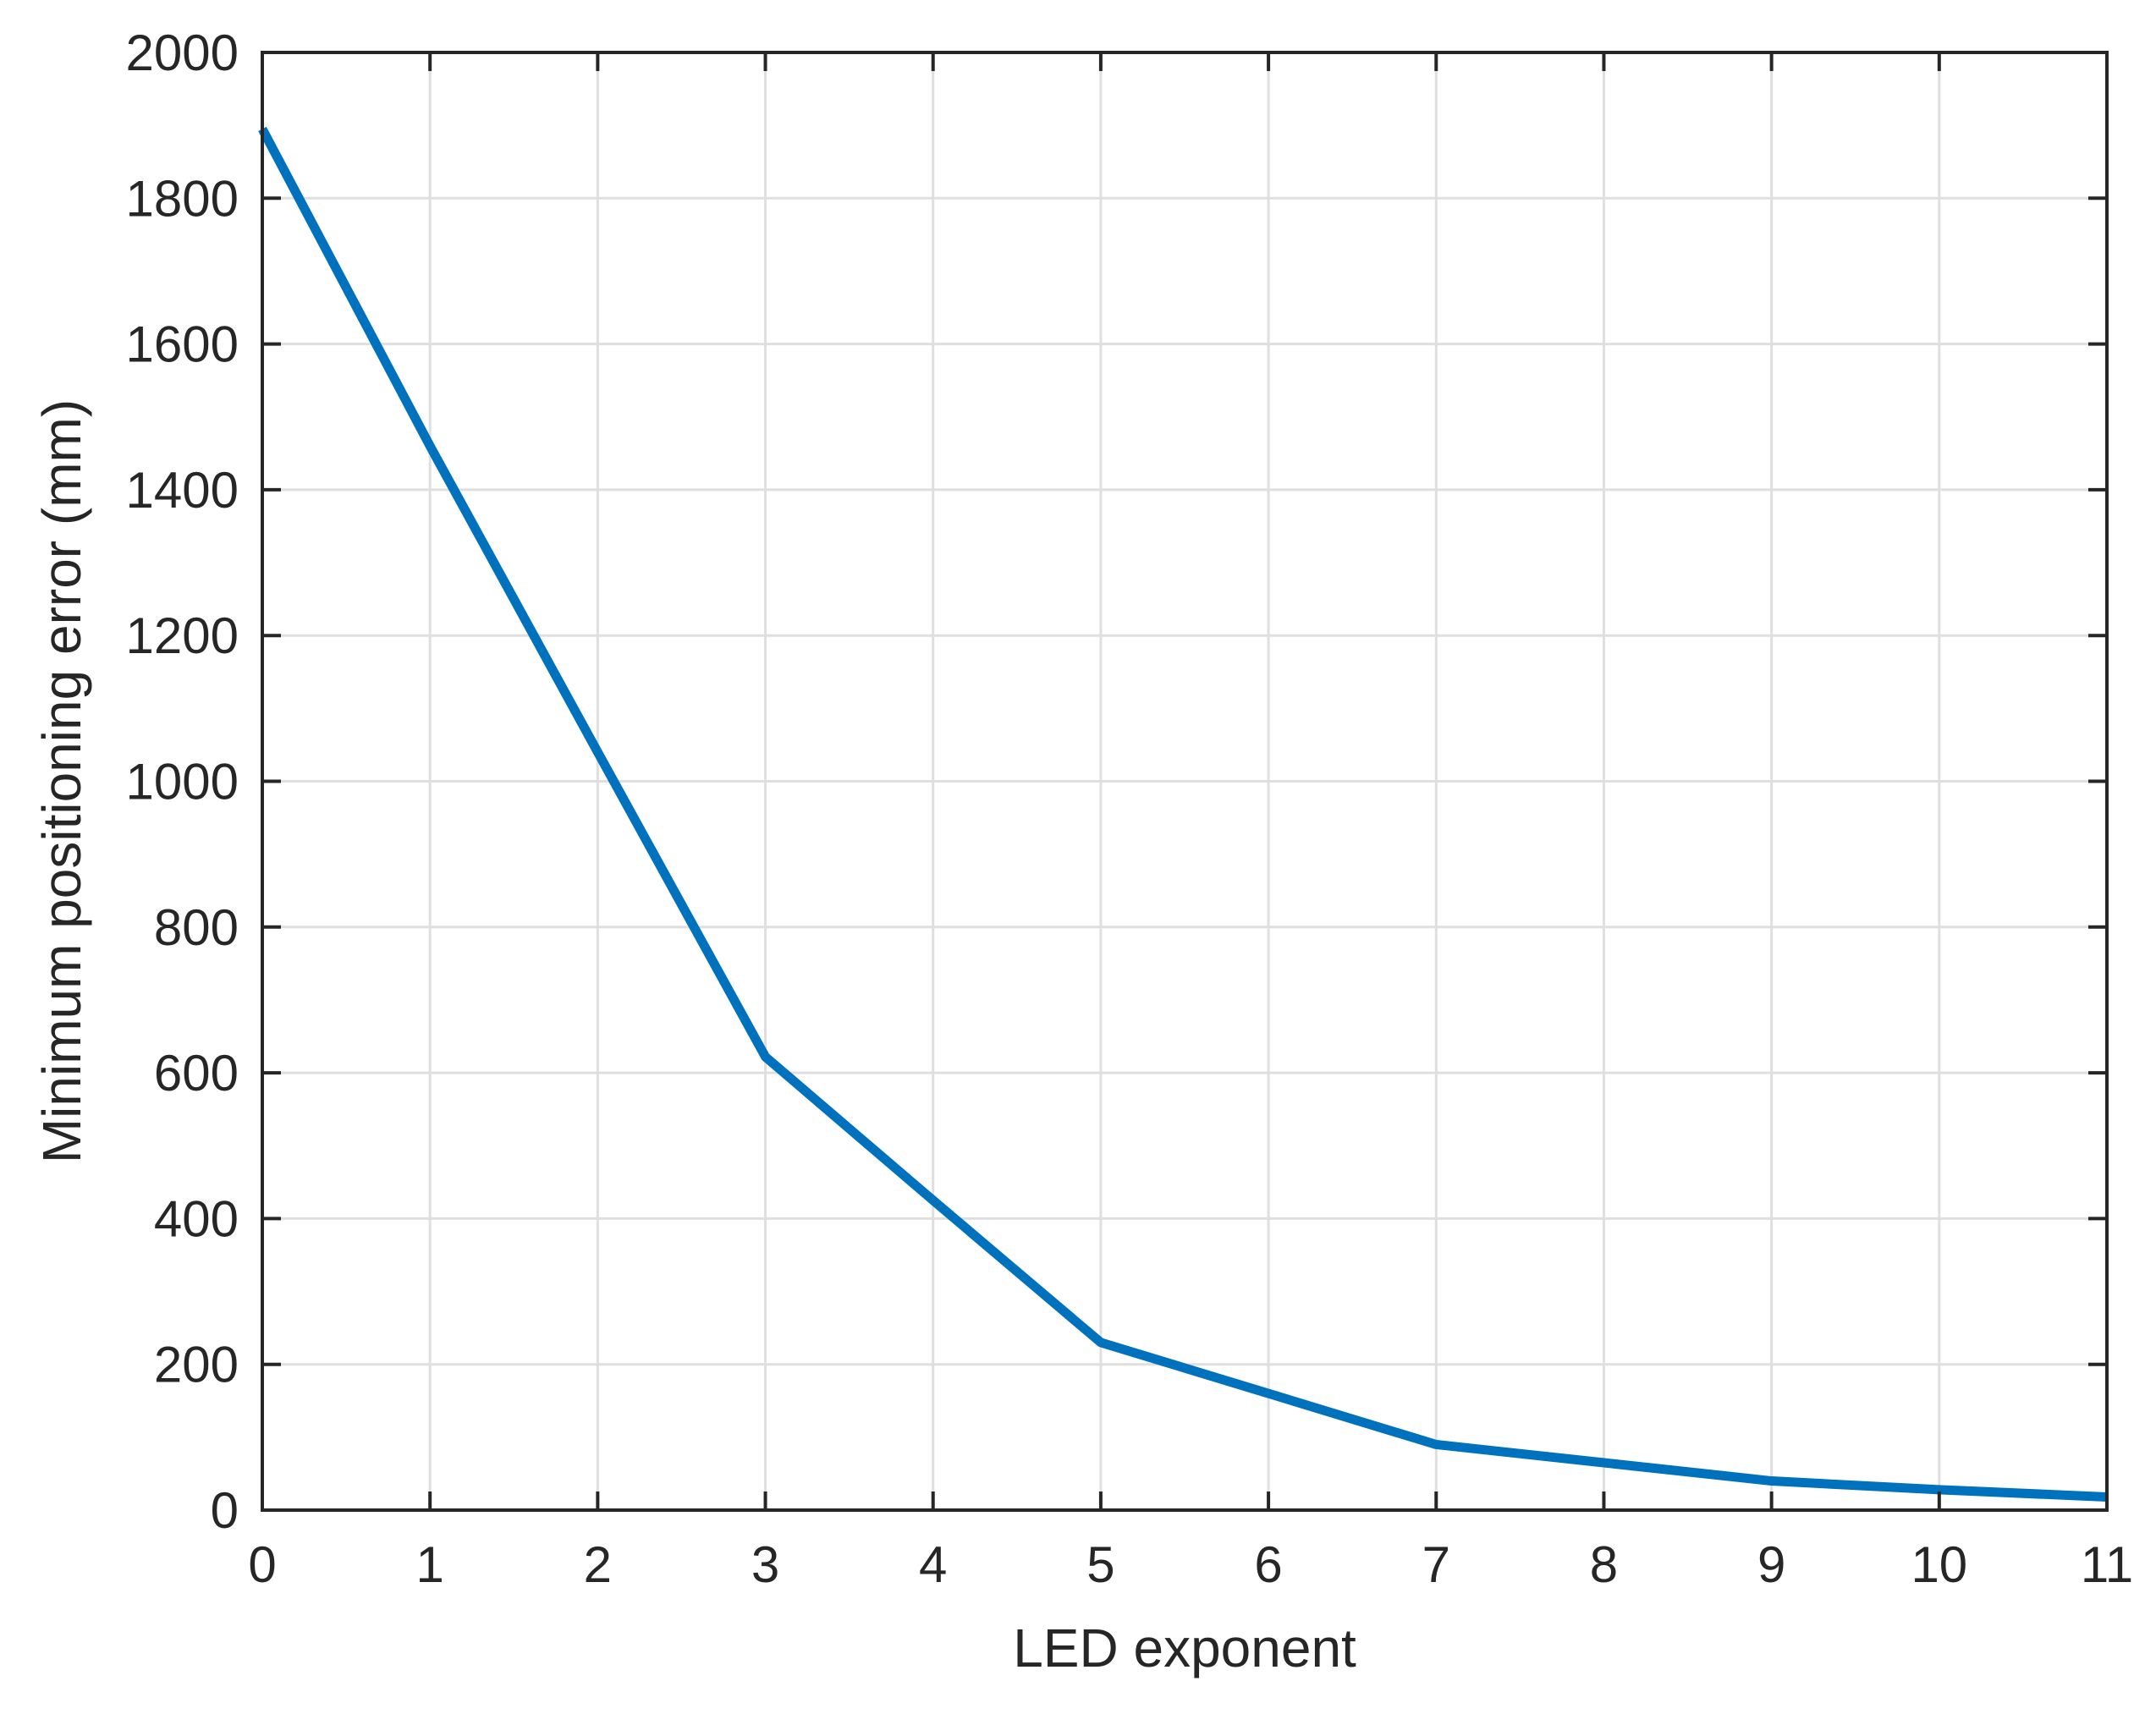 The height and width of the screenshot is (1714, 2156). I want to click on x-tick-label: 6, so click(1268, 1565).